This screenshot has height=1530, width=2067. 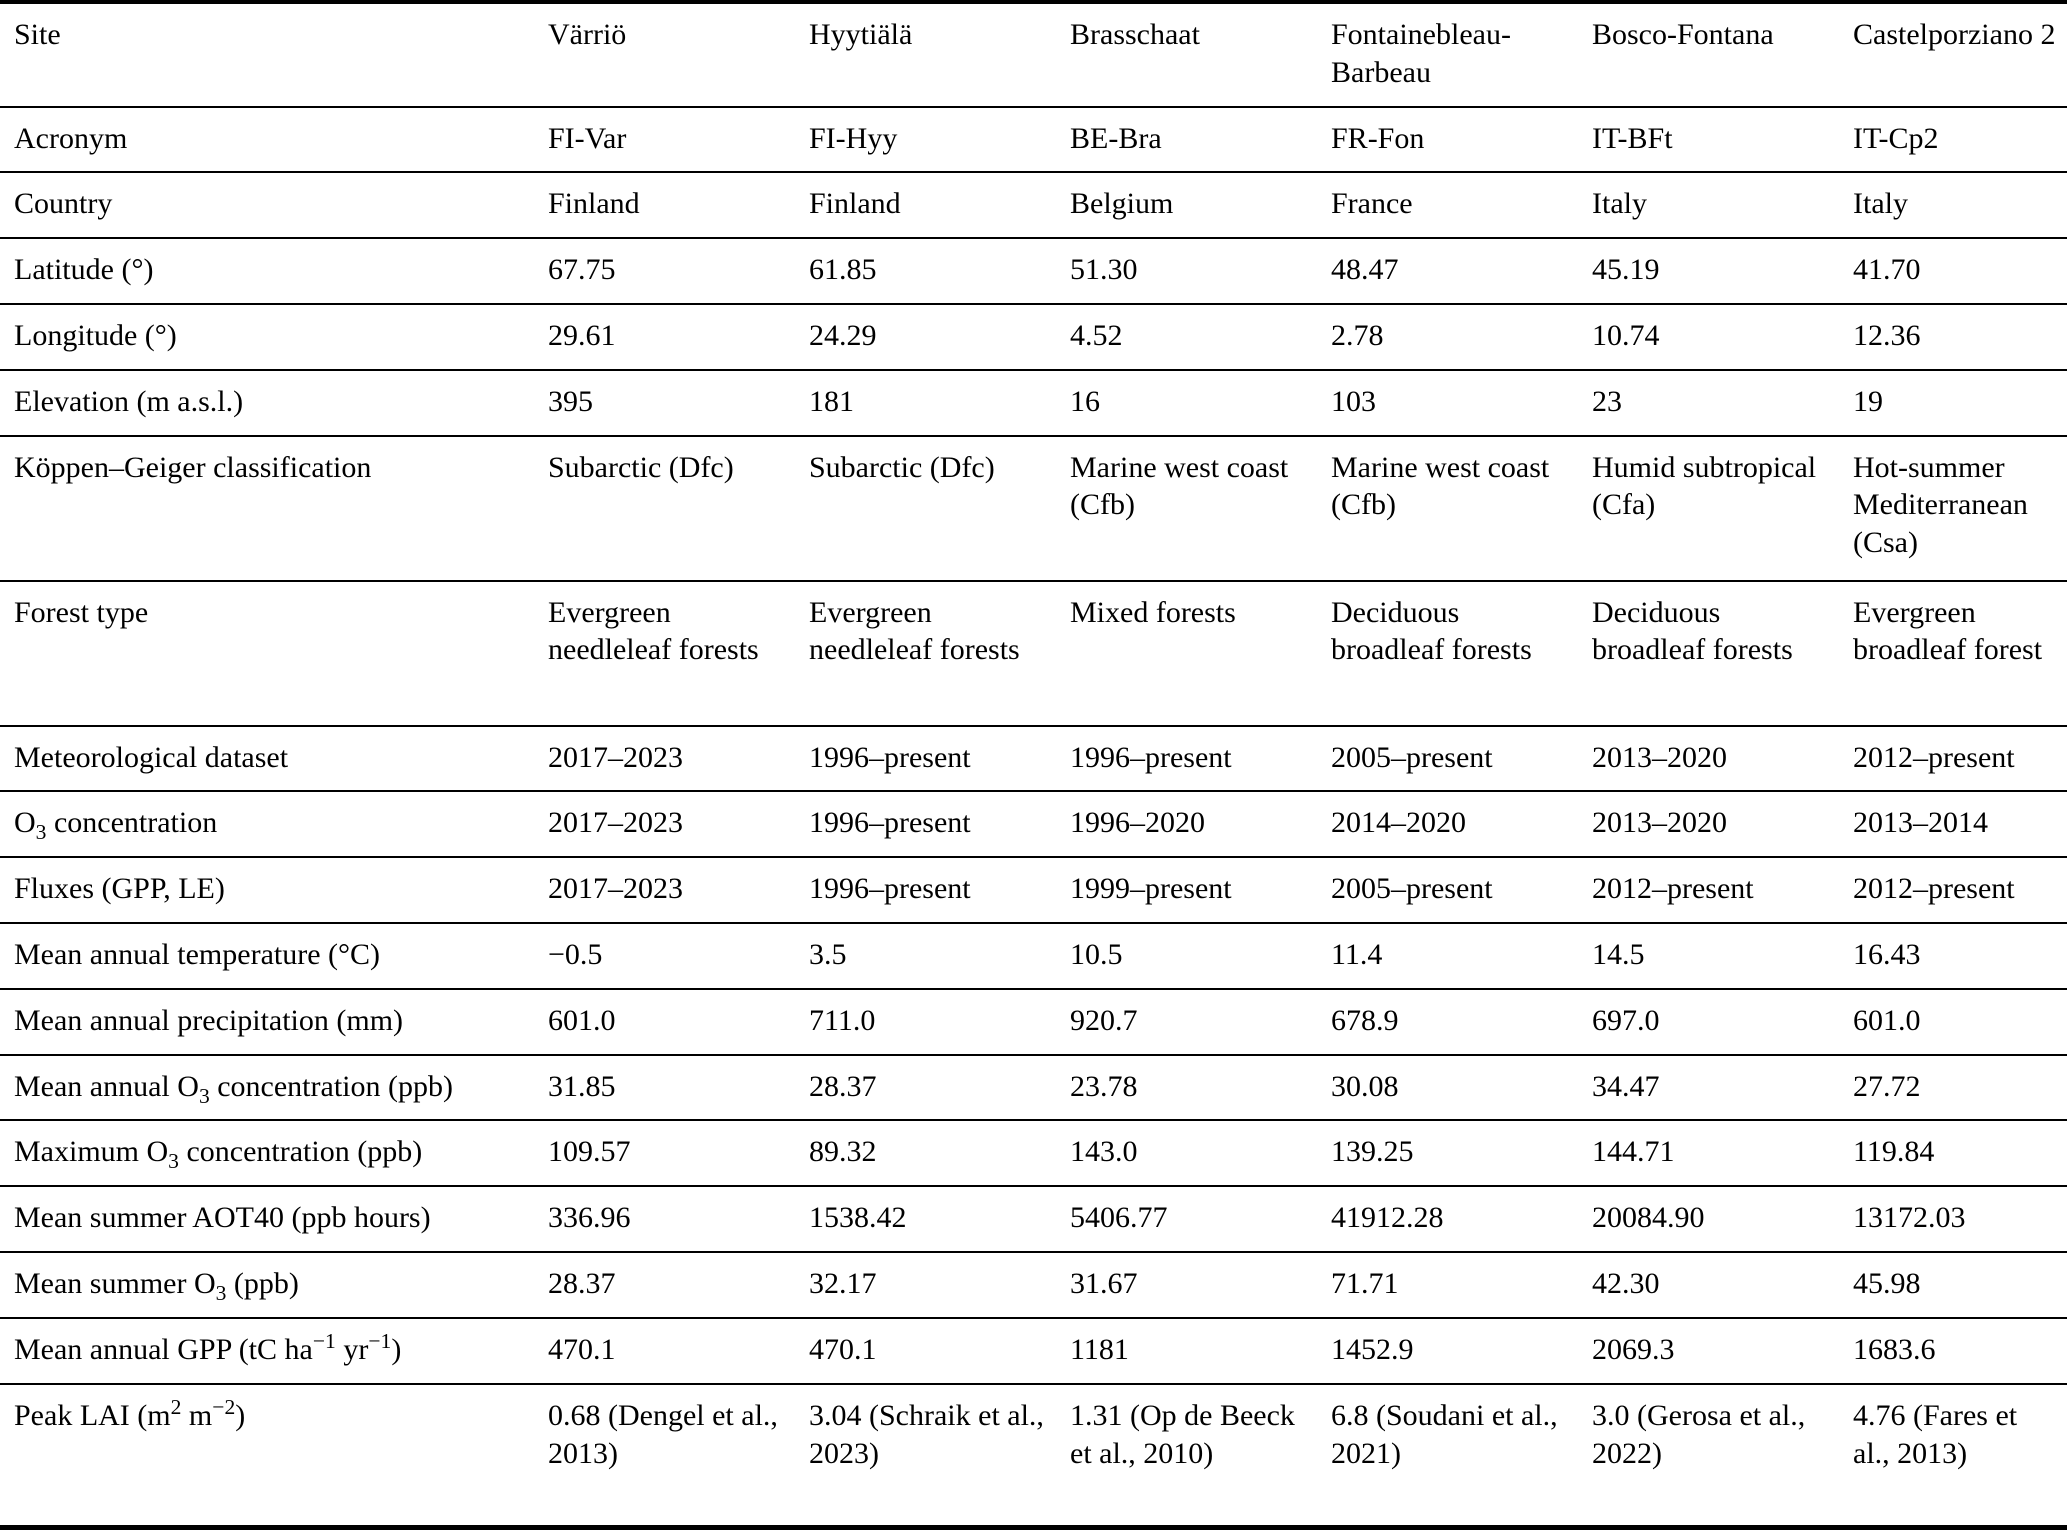 What do you see at coordinates (1704, 486) in the screenshot?
I see `table-cell: Humid subtropical (Cfa)` at bounding box center [1704, 486].